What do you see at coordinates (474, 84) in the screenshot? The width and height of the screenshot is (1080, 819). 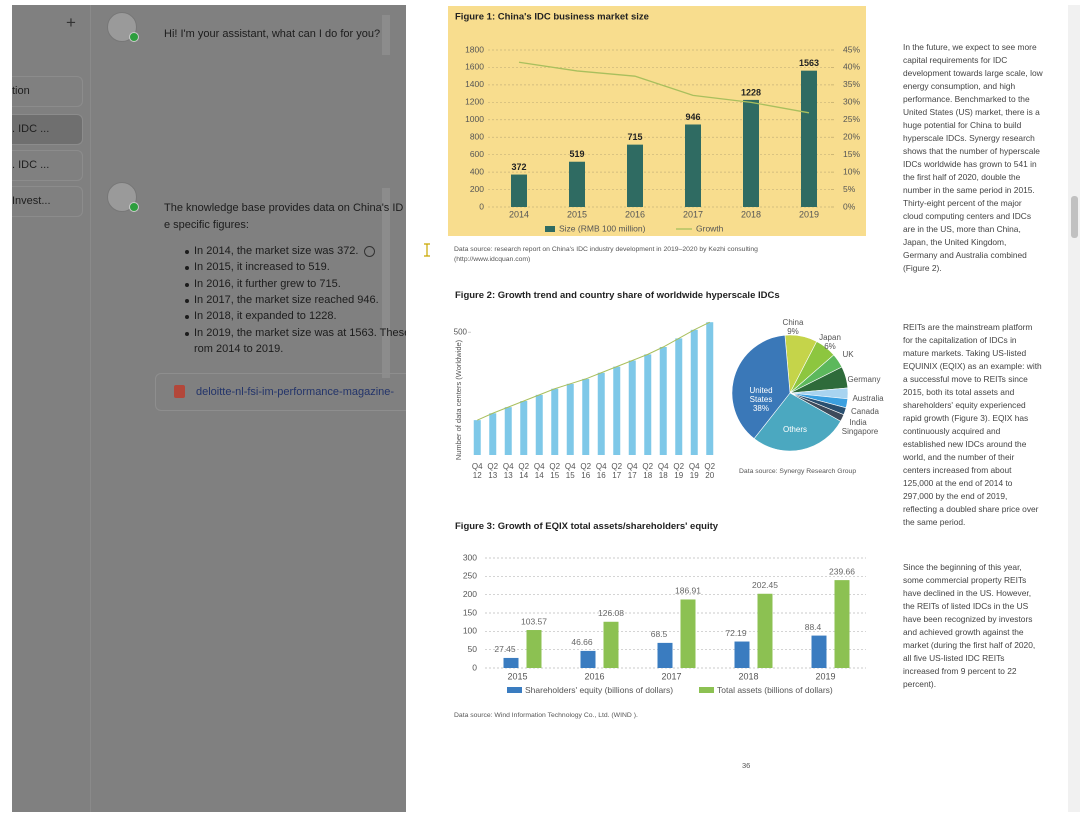 I see `y-tick-label: 1400` at bounding box center [474, 84].